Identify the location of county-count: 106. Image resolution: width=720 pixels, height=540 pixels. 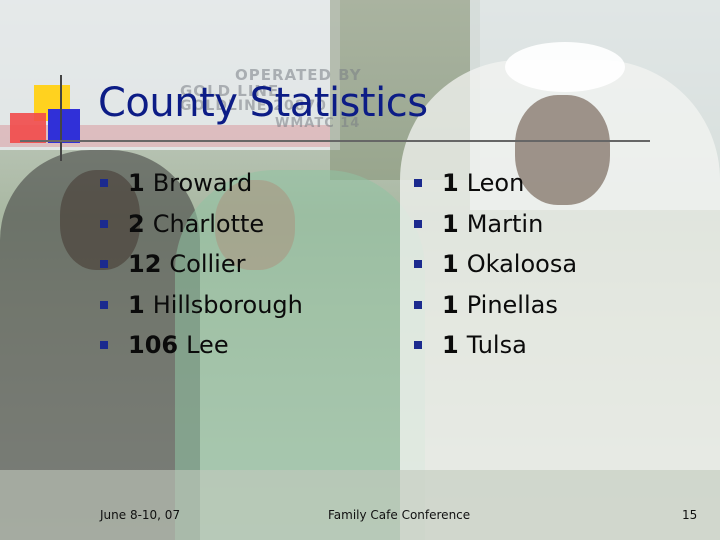
(153, 345).